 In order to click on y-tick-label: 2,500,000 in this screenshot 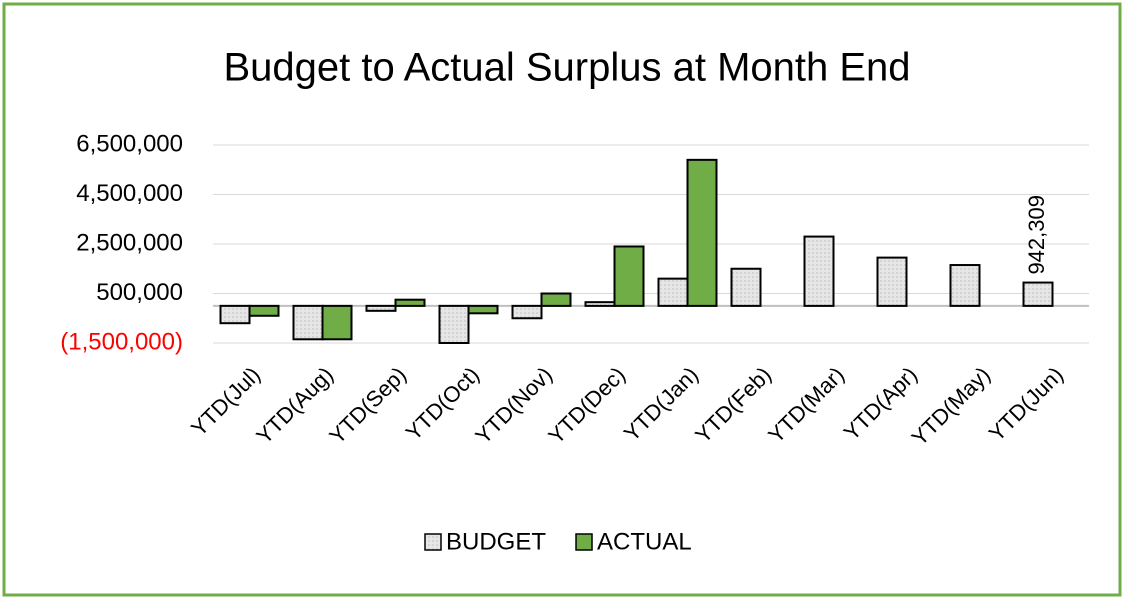, I will do `click(129, 242)`.